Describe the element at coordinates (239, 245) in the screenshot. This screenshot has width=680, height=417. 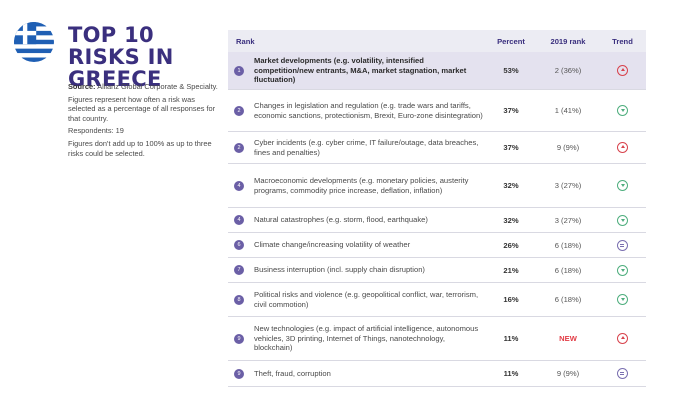
I see `rank-badge: 6` at that location.